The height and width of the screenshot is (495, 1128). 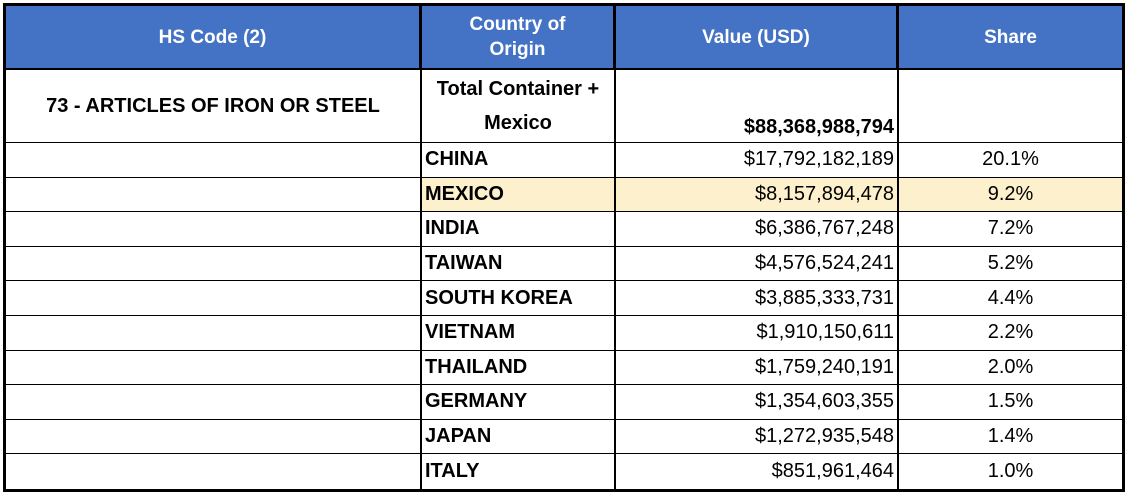 What do you see at coordinates (757, 402) in the screenshot?
I see `value-cell: $1,354,603,355` at bounding box center [757, 402].